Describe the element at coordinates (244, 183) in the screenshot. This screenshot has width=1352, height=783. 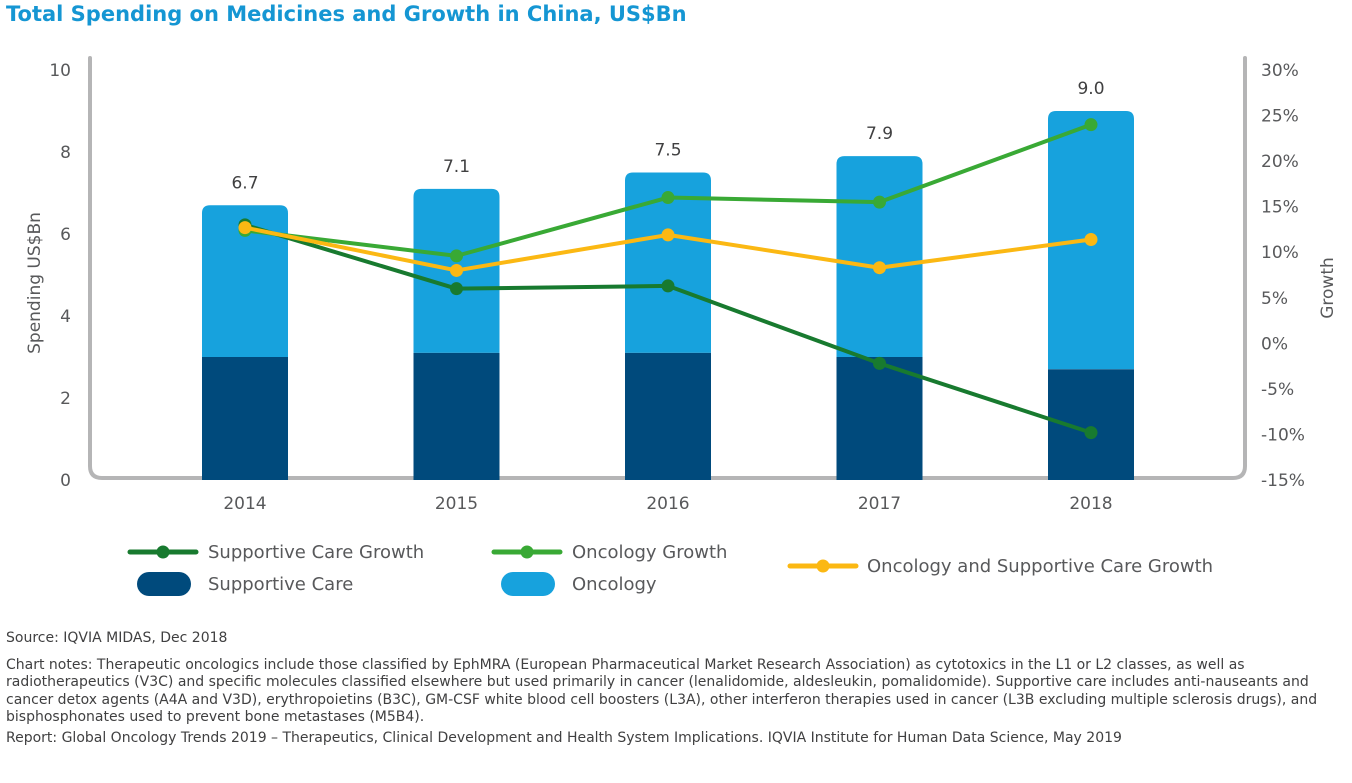
I see `bar-total-label: 6.7` at that location.